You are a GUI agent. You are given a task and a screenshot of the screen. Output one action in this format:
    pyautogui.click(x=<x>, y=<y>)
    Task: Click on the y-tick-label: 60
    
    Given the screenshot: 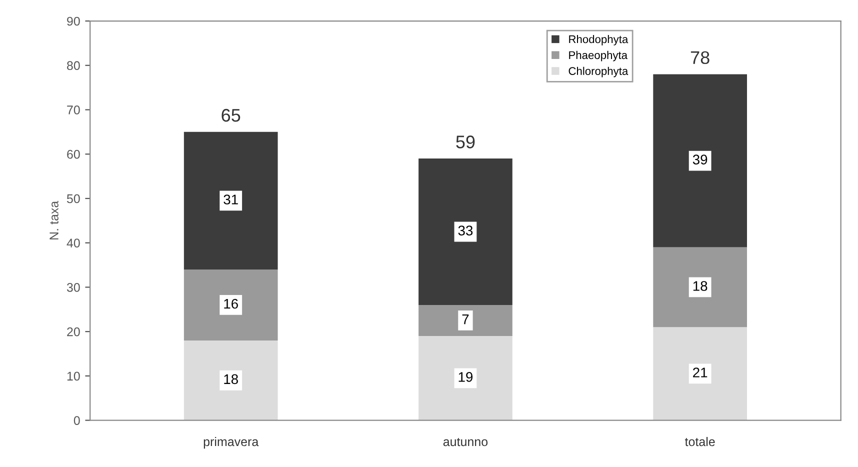 What is the action you would take?
    pyautogui.click(x=73, y=154)
    